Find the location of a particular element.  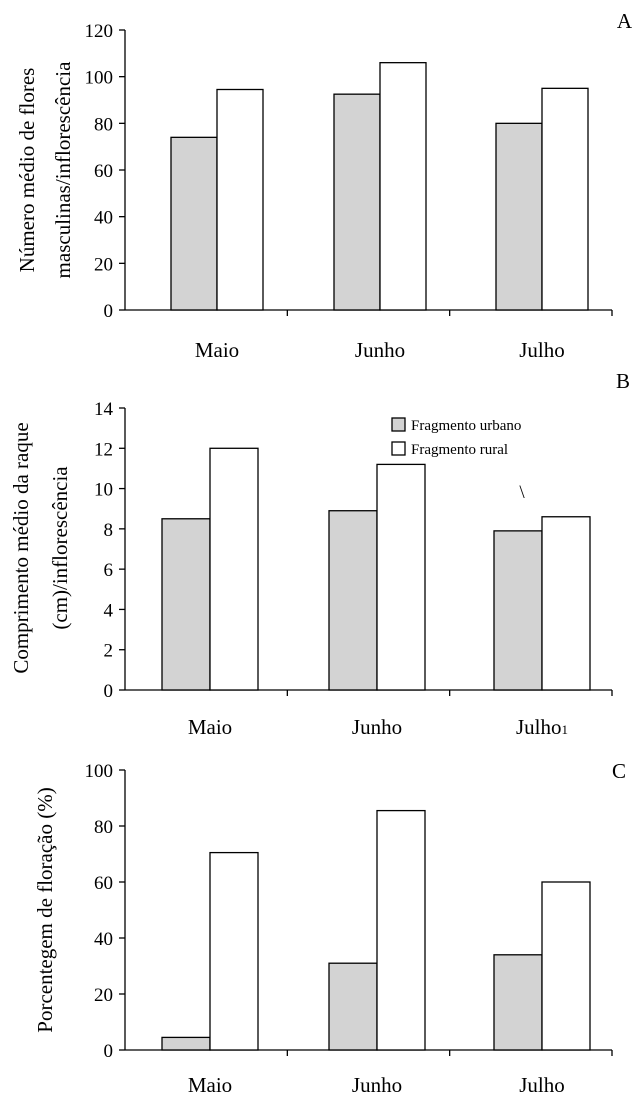

panel-a-y-axis-label: masculinas/inflorescência is located at coordinates (63, 170).